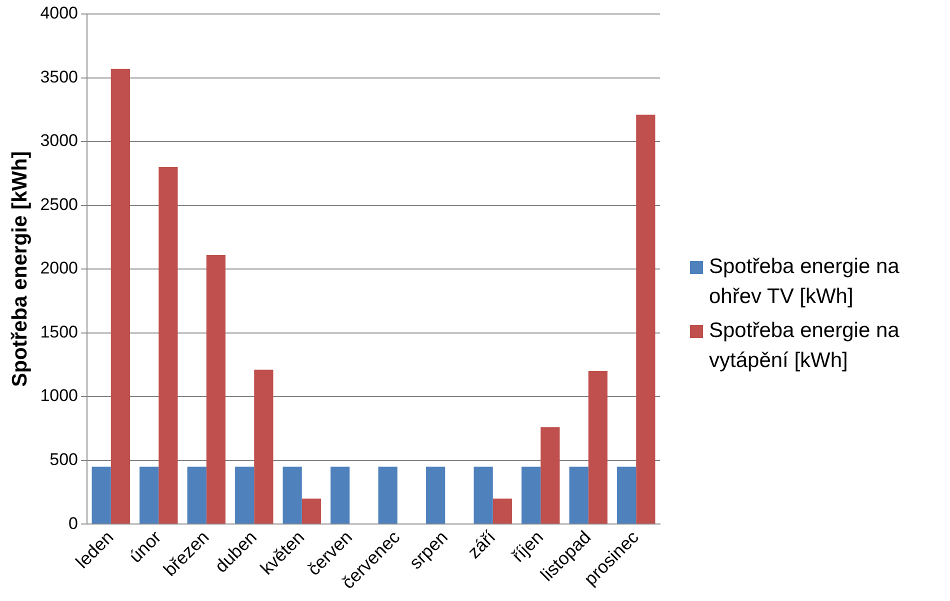  What do you see at coordinates (20, 269) in the screenshot?
I see `y-axis-title: Spotřeba energie [kWh]` at bounding box center [20, 269].